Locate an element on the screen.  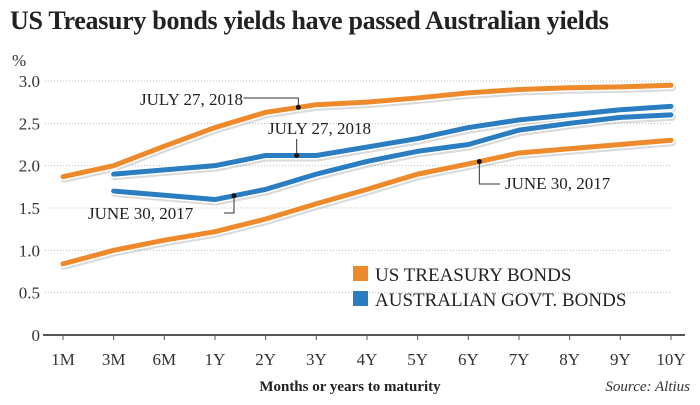
x-tick-label: 3M is located at coordinates (114, 359).